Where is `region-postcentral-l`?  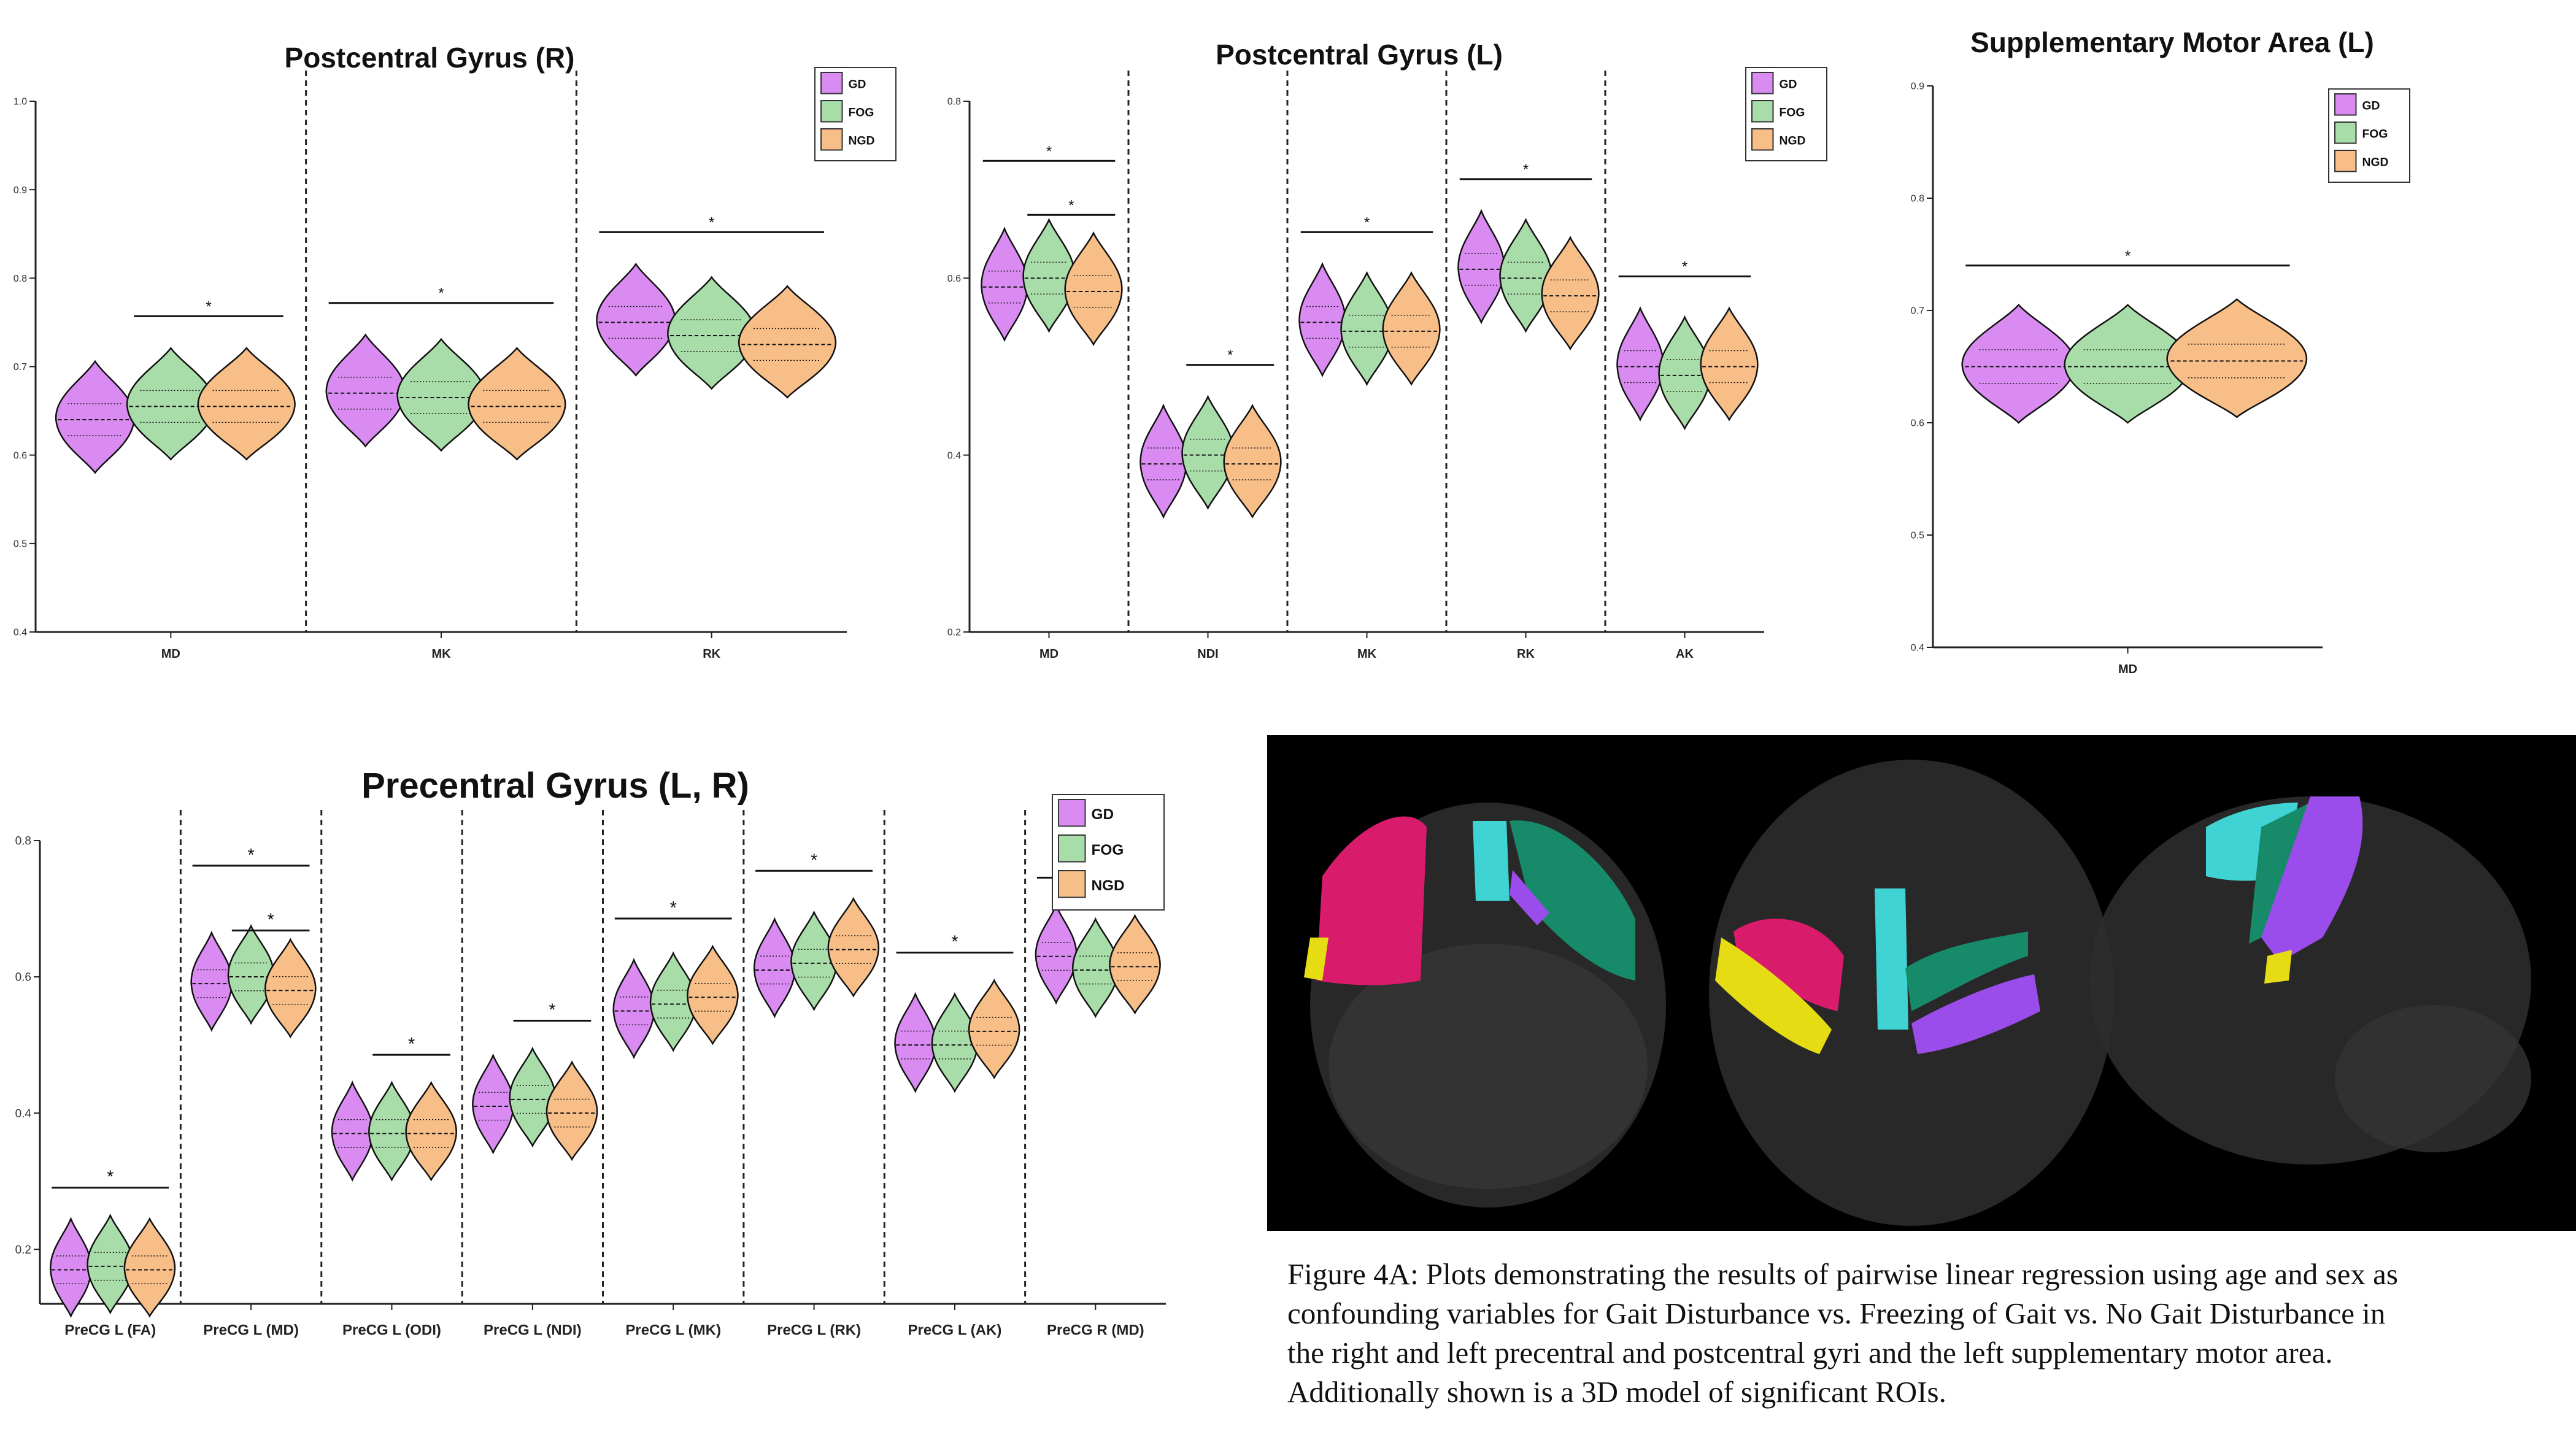
region-postcentral-l is located at coordinates (1572, 900).